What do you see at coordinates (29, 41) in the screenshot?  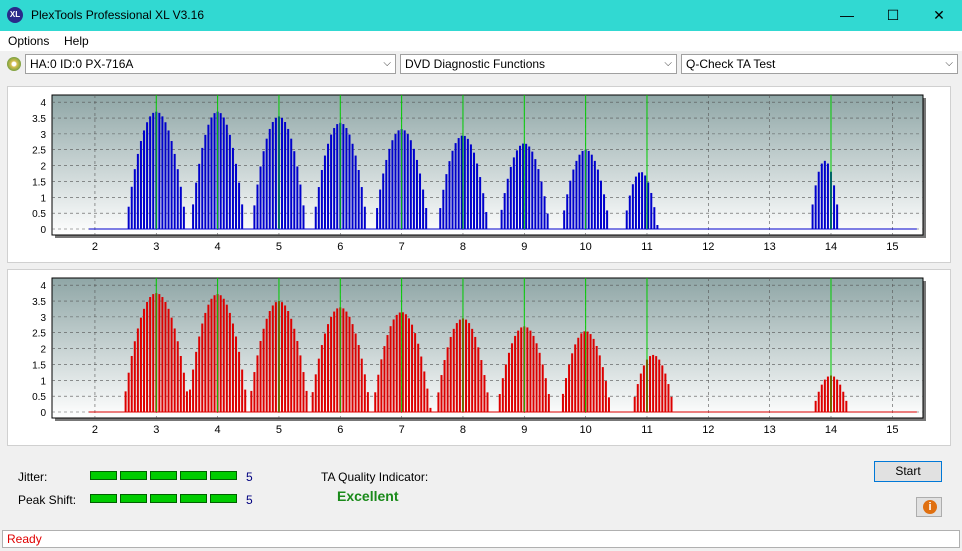 I see `menu-options: Options` at bounding box center [29, 41].